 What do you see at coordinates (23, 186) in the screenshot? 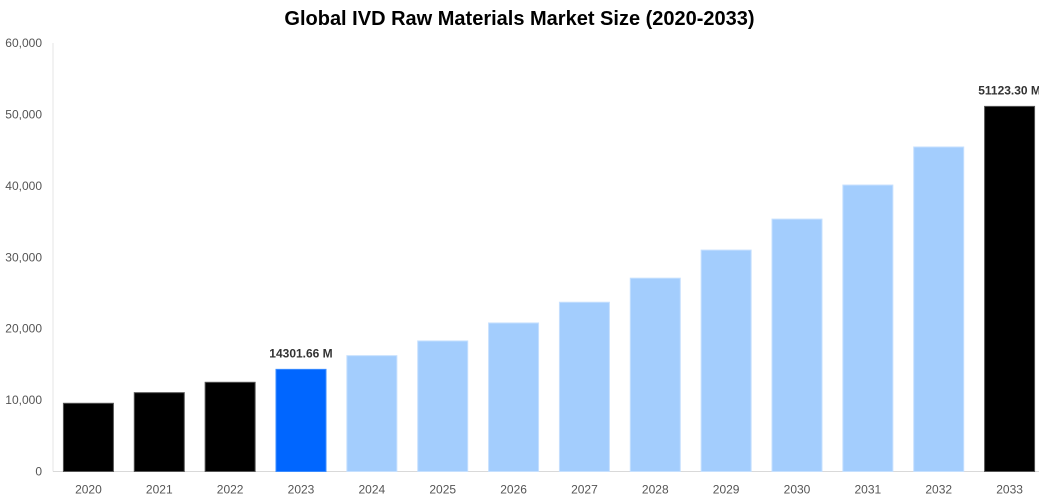
I see `y-tick-label: 40,000` at bounding box center [23, 186].